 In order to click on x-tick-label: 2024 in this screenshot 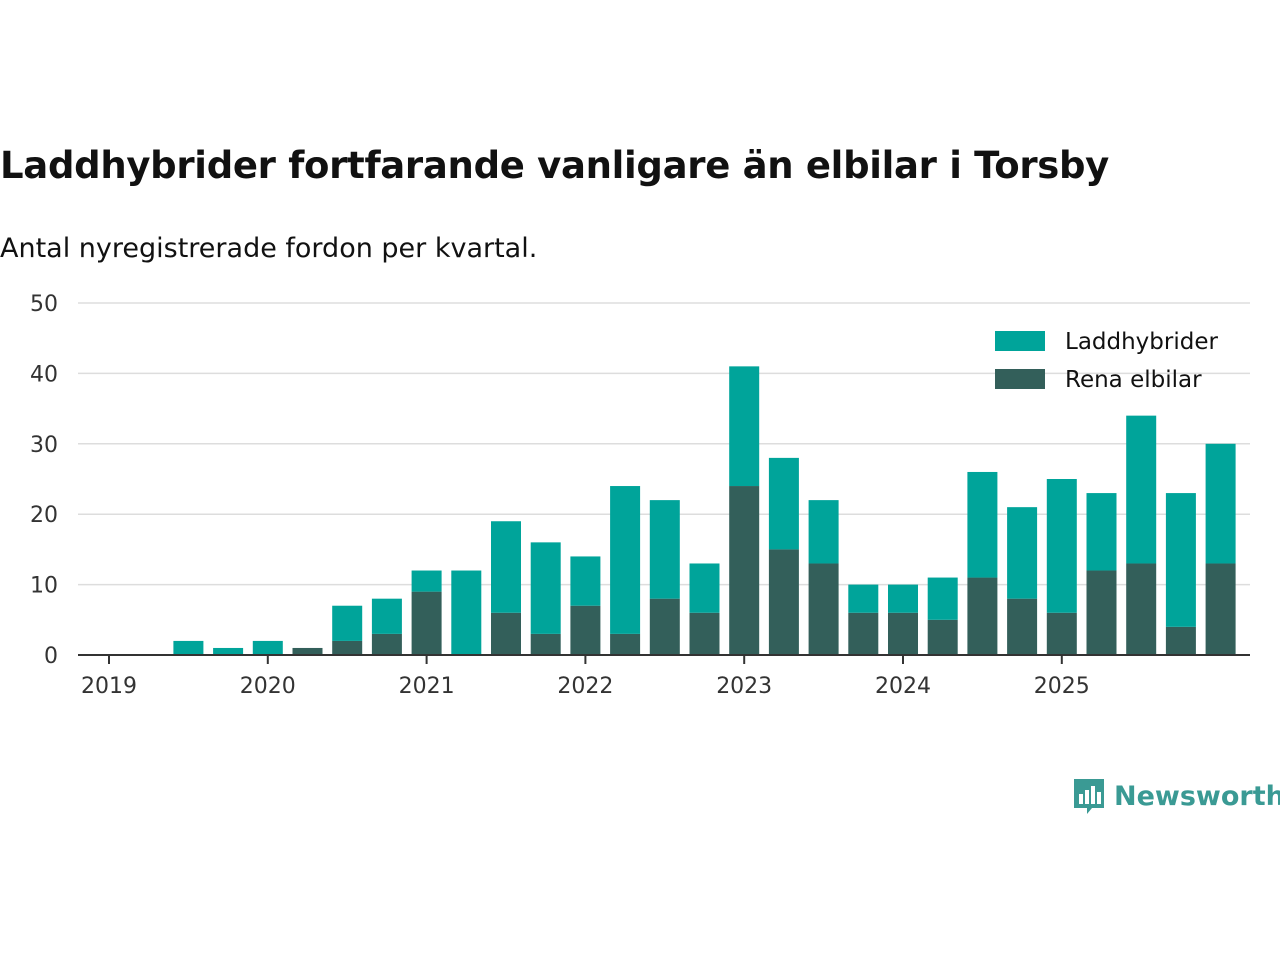, I will do `click(903, 686)`.